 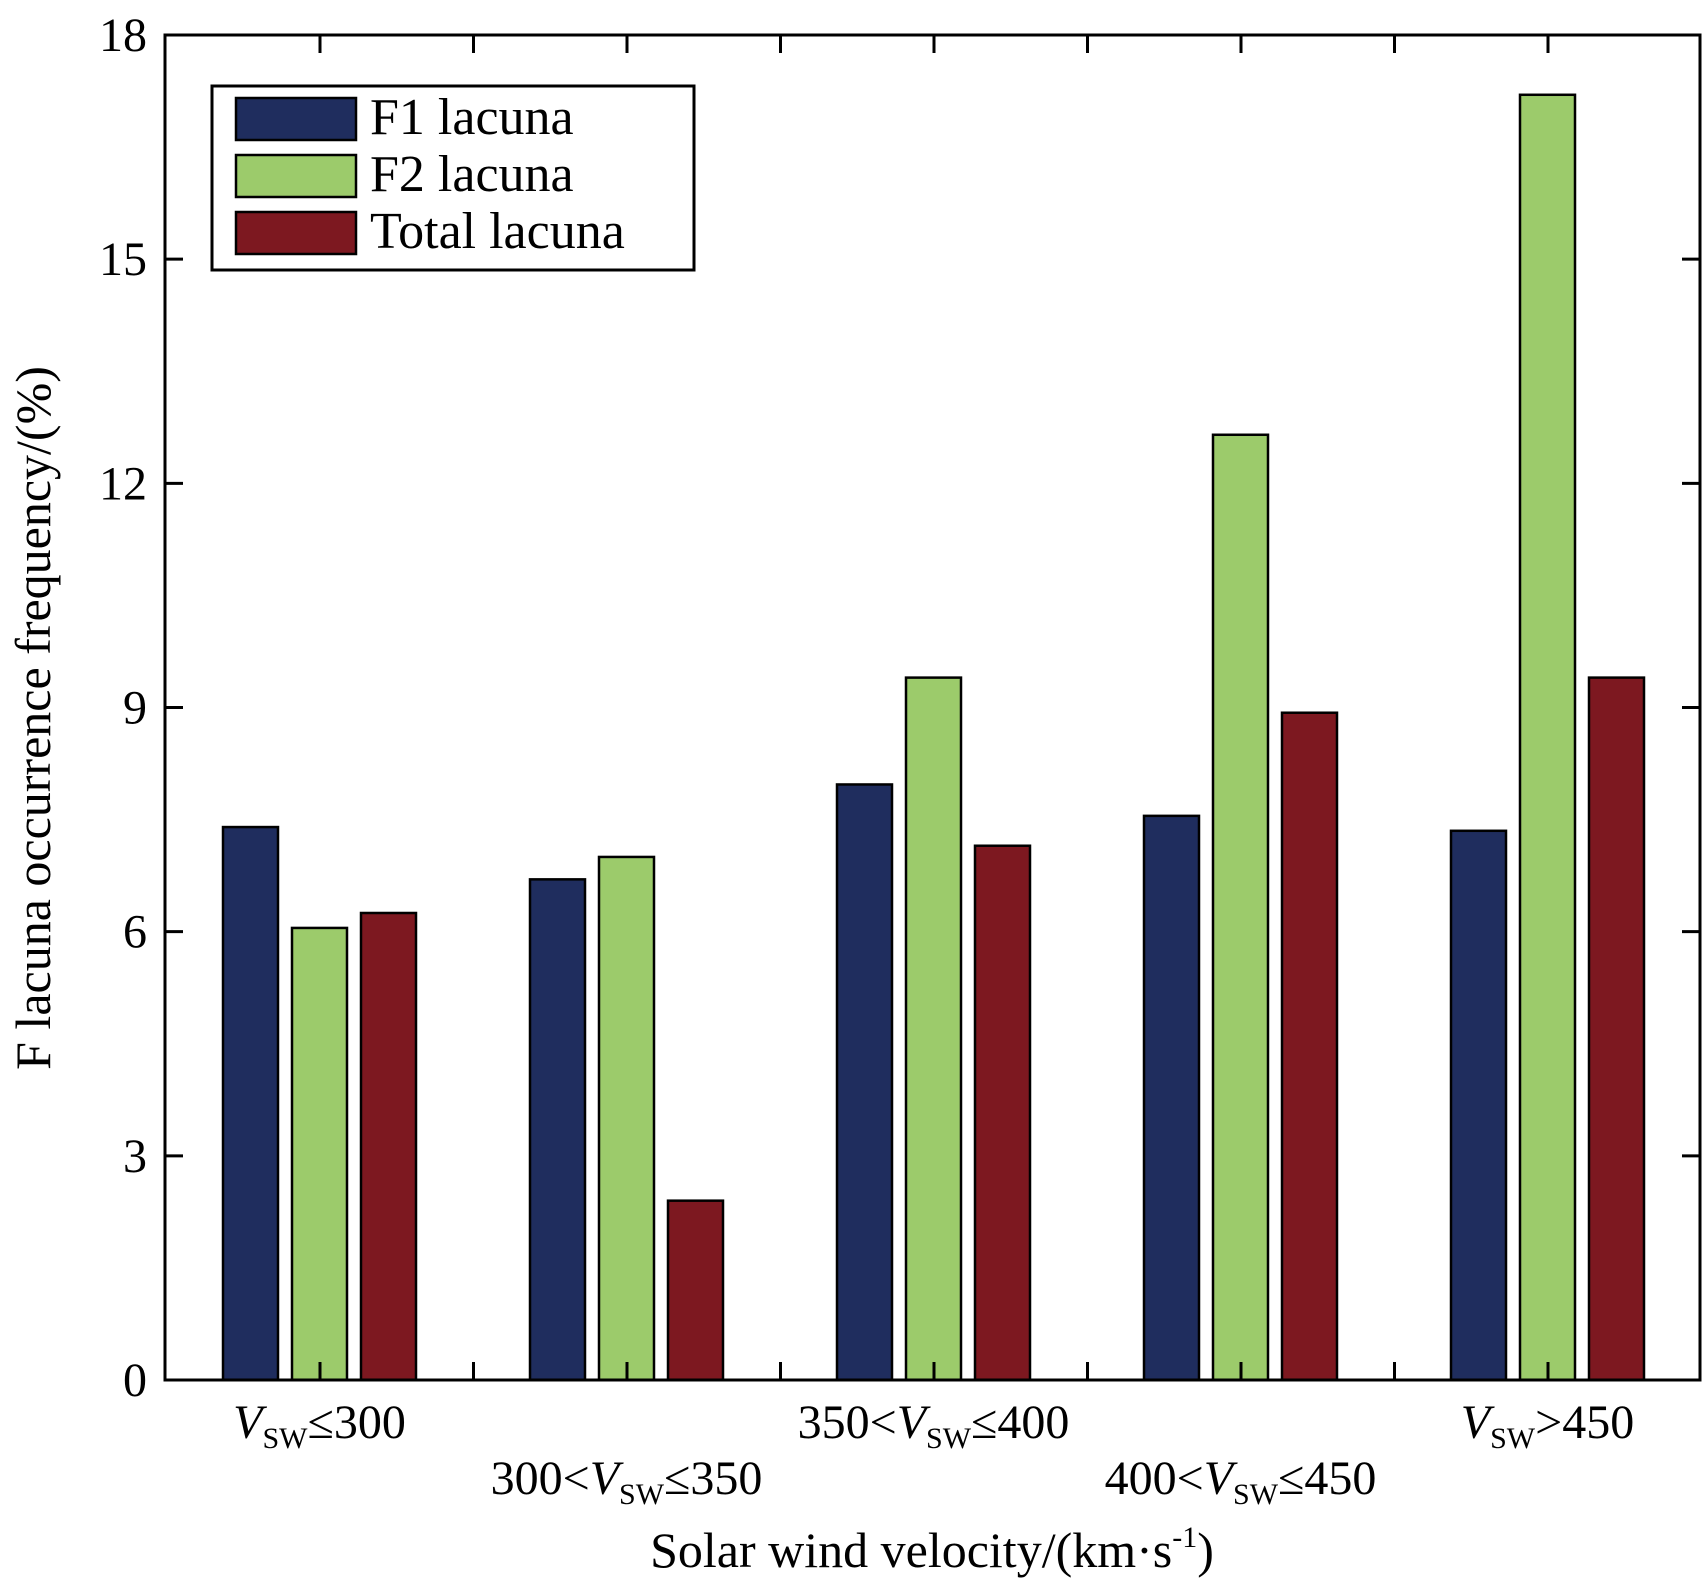 What do you see at coordinates (497, 231) in the screenshot?
I see `legend-label: Total lacuna` at bounding box center [497, 231].